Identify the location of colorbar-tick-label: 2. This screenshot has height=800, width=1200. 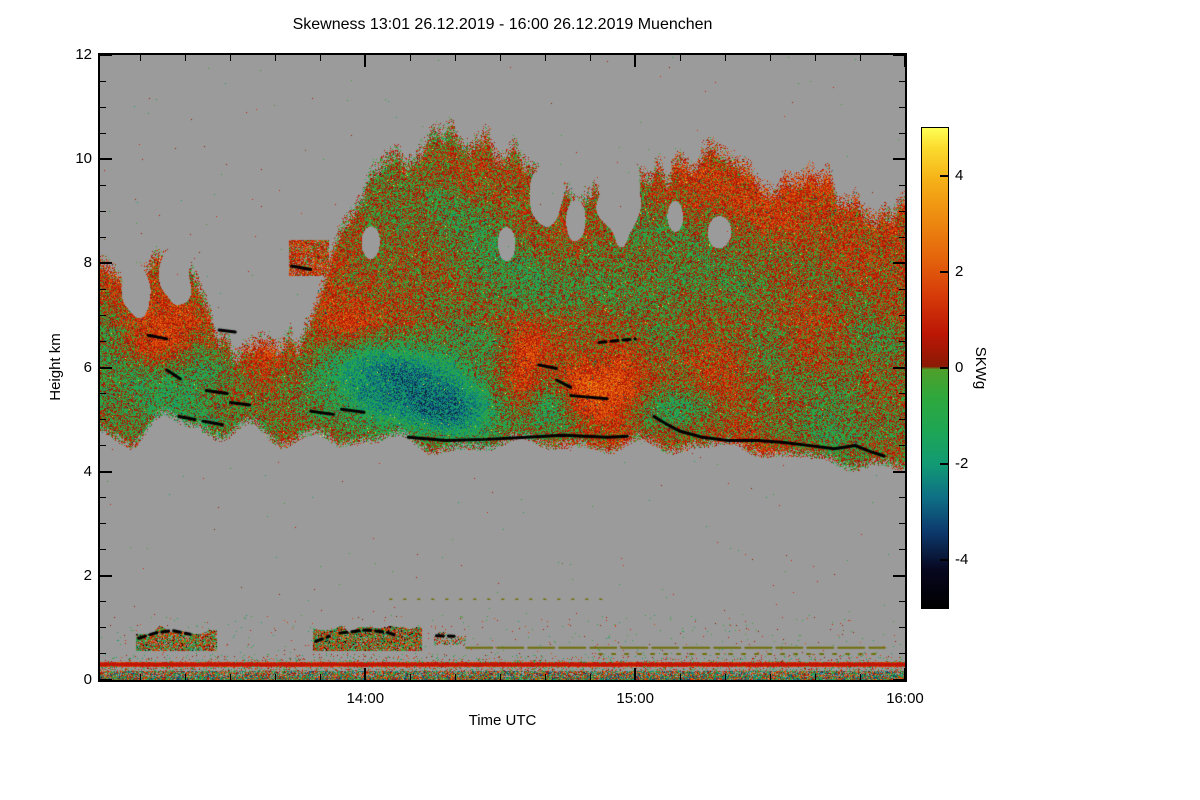
(959, 271).